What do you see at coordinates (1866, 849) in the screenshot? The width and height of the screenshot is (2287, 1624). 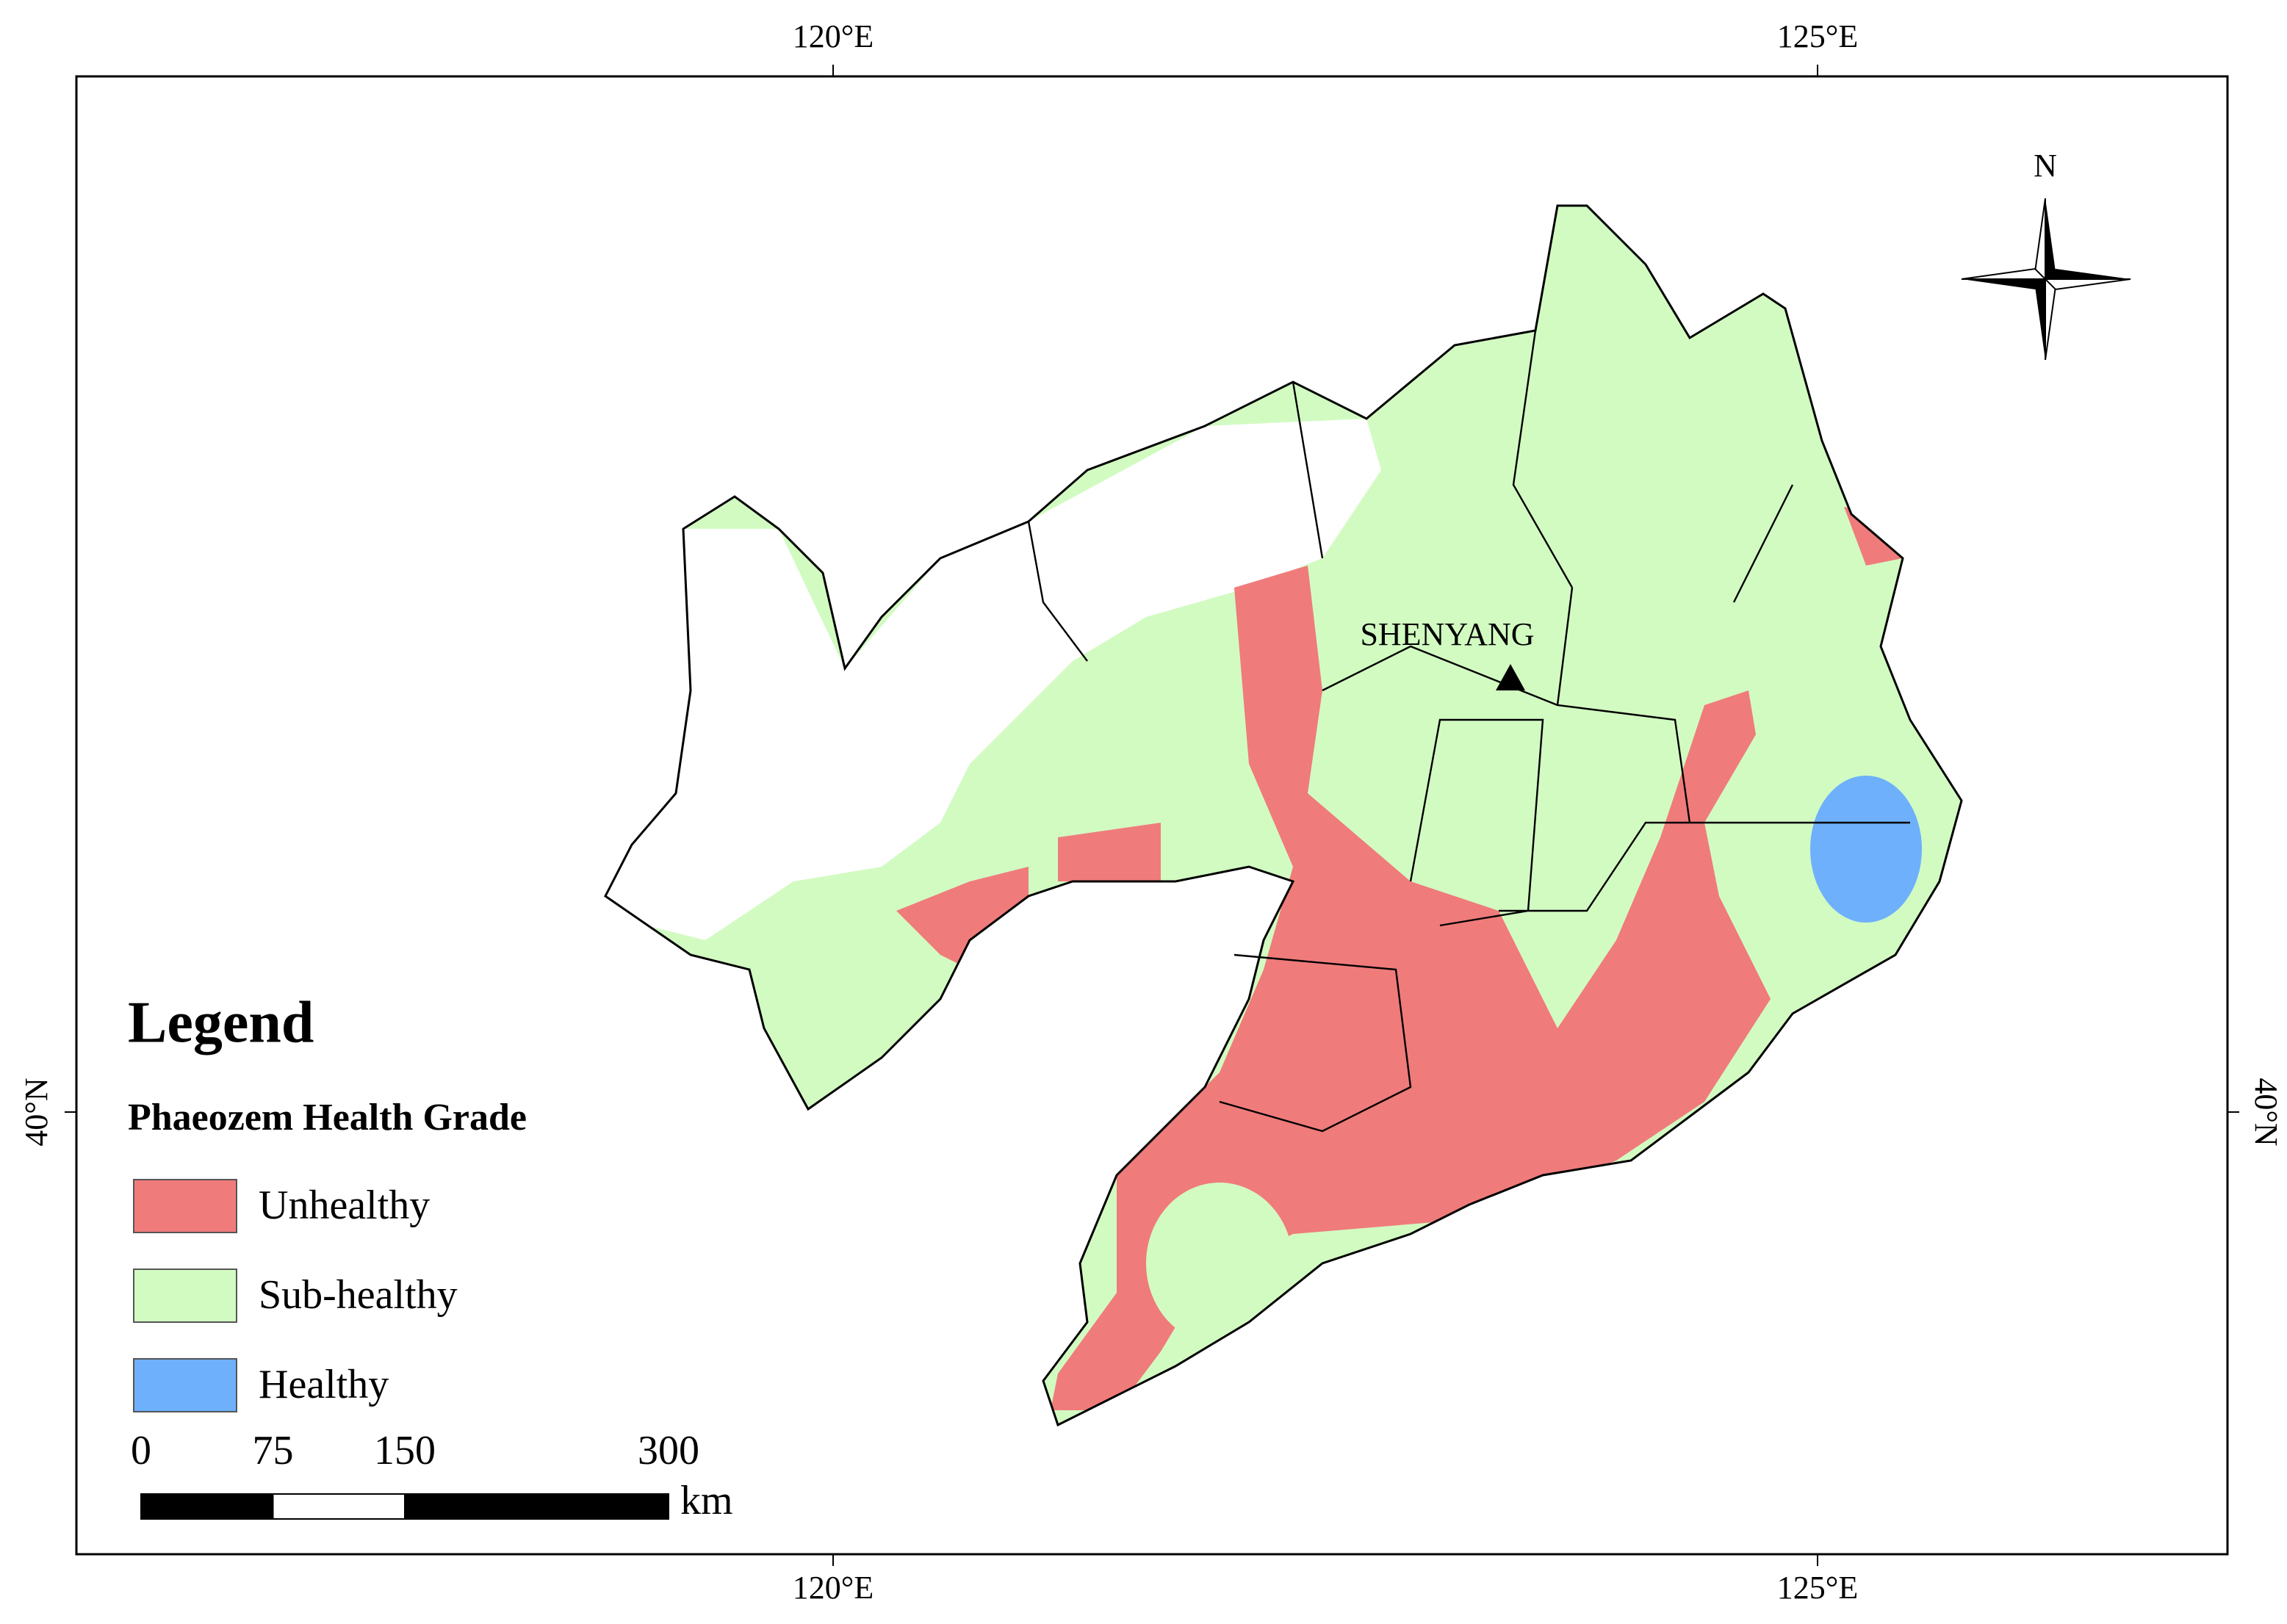 I see `healthy-area` at bounding box center [1866, 849].